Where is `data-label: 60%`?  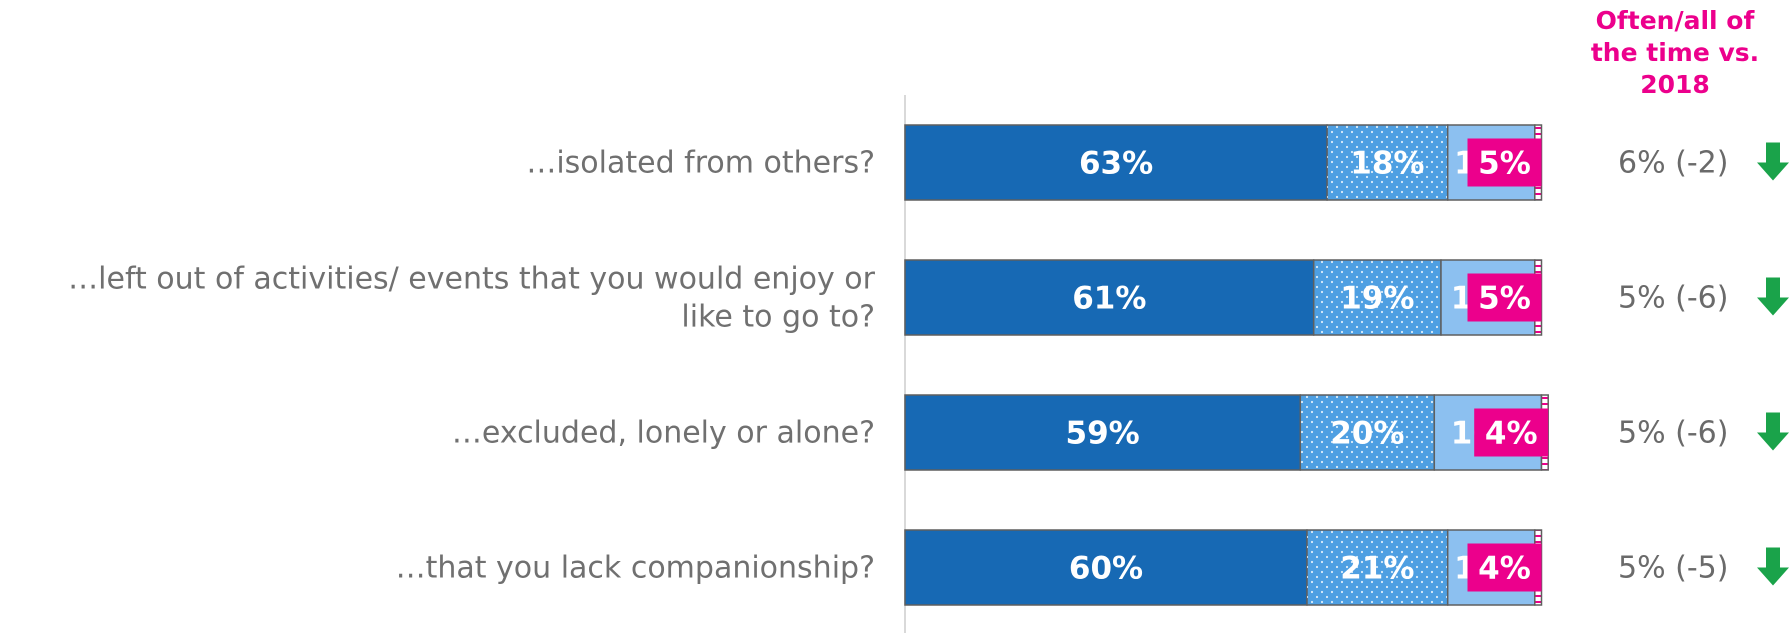
data-label: 60% is located at coordinates (1106, 569).